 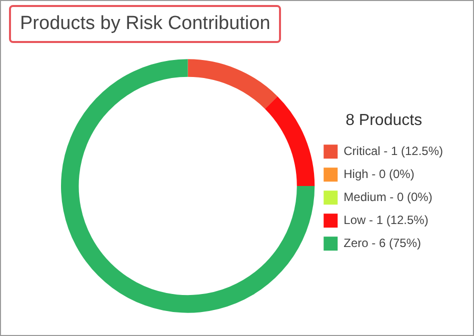 I want to click on legend-label: Critical - 1 (12.5%), so click(x=394, y=151).